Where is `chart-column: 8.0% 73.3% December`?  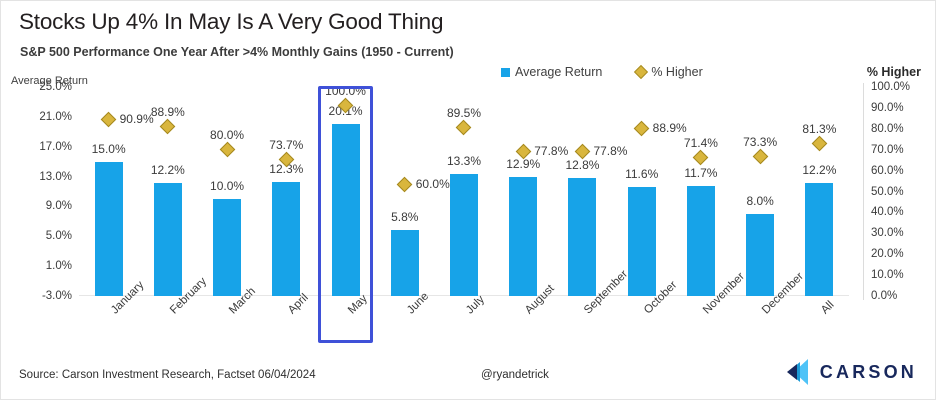 chart-column: 8.0% 73.3% December is located at coordinates (768, 201).